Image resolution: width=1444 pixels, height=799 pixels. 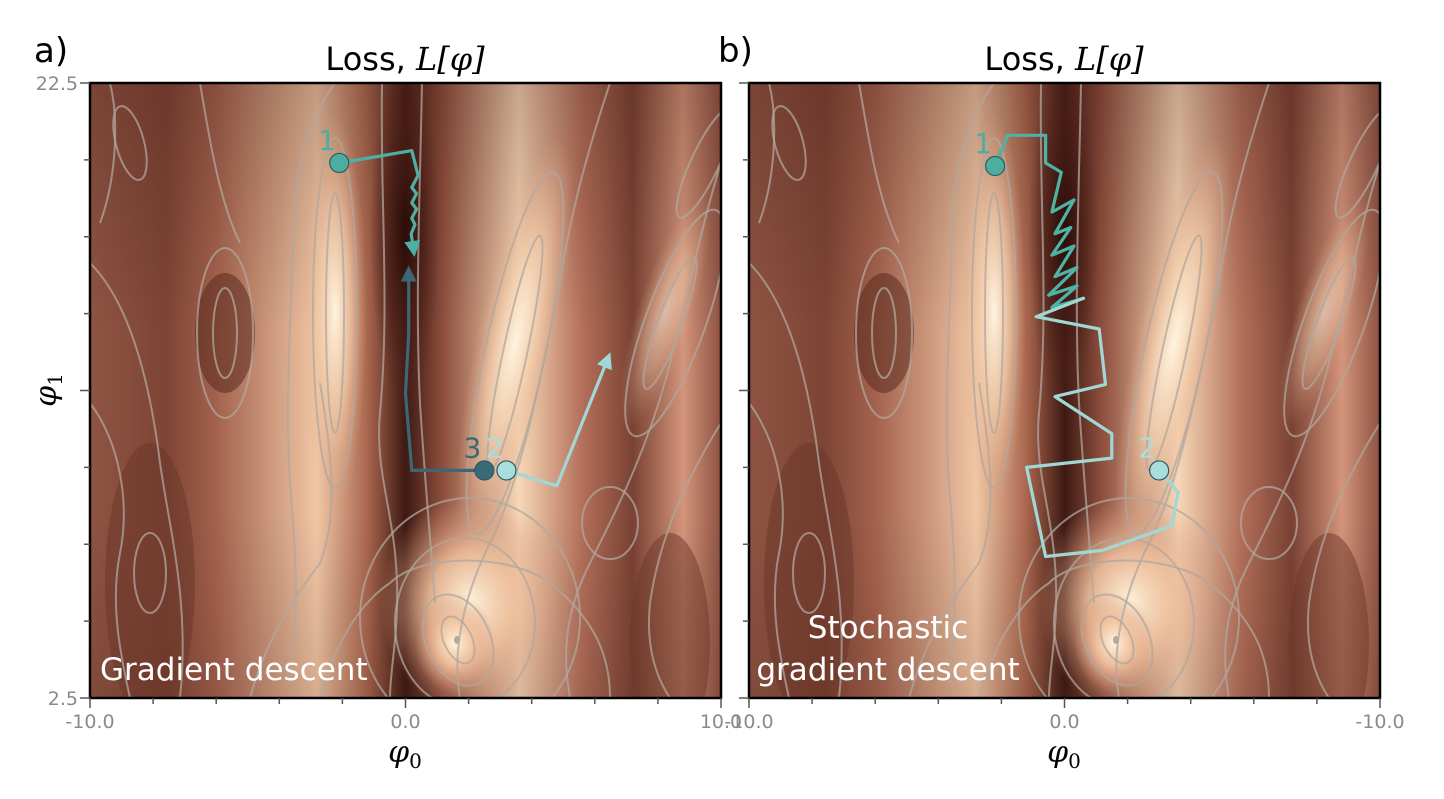 I want to click on descent-paths-a: 1 23, so click(x=465, y=306).